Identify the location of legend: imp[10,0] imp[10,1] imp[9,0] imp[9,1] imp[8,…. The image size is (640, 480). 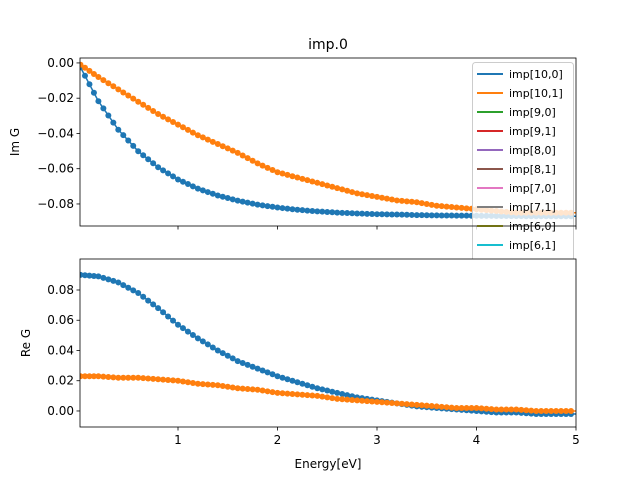
(523, 170).